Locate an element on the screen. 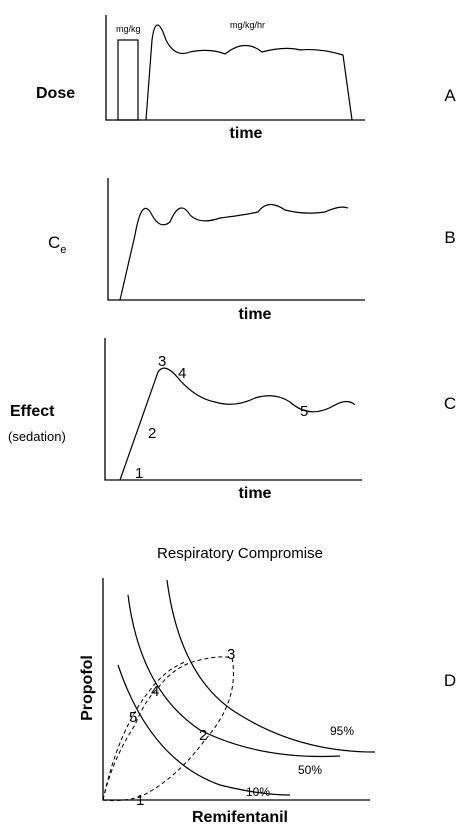  dose-curve is located at coordinates (249, 72).